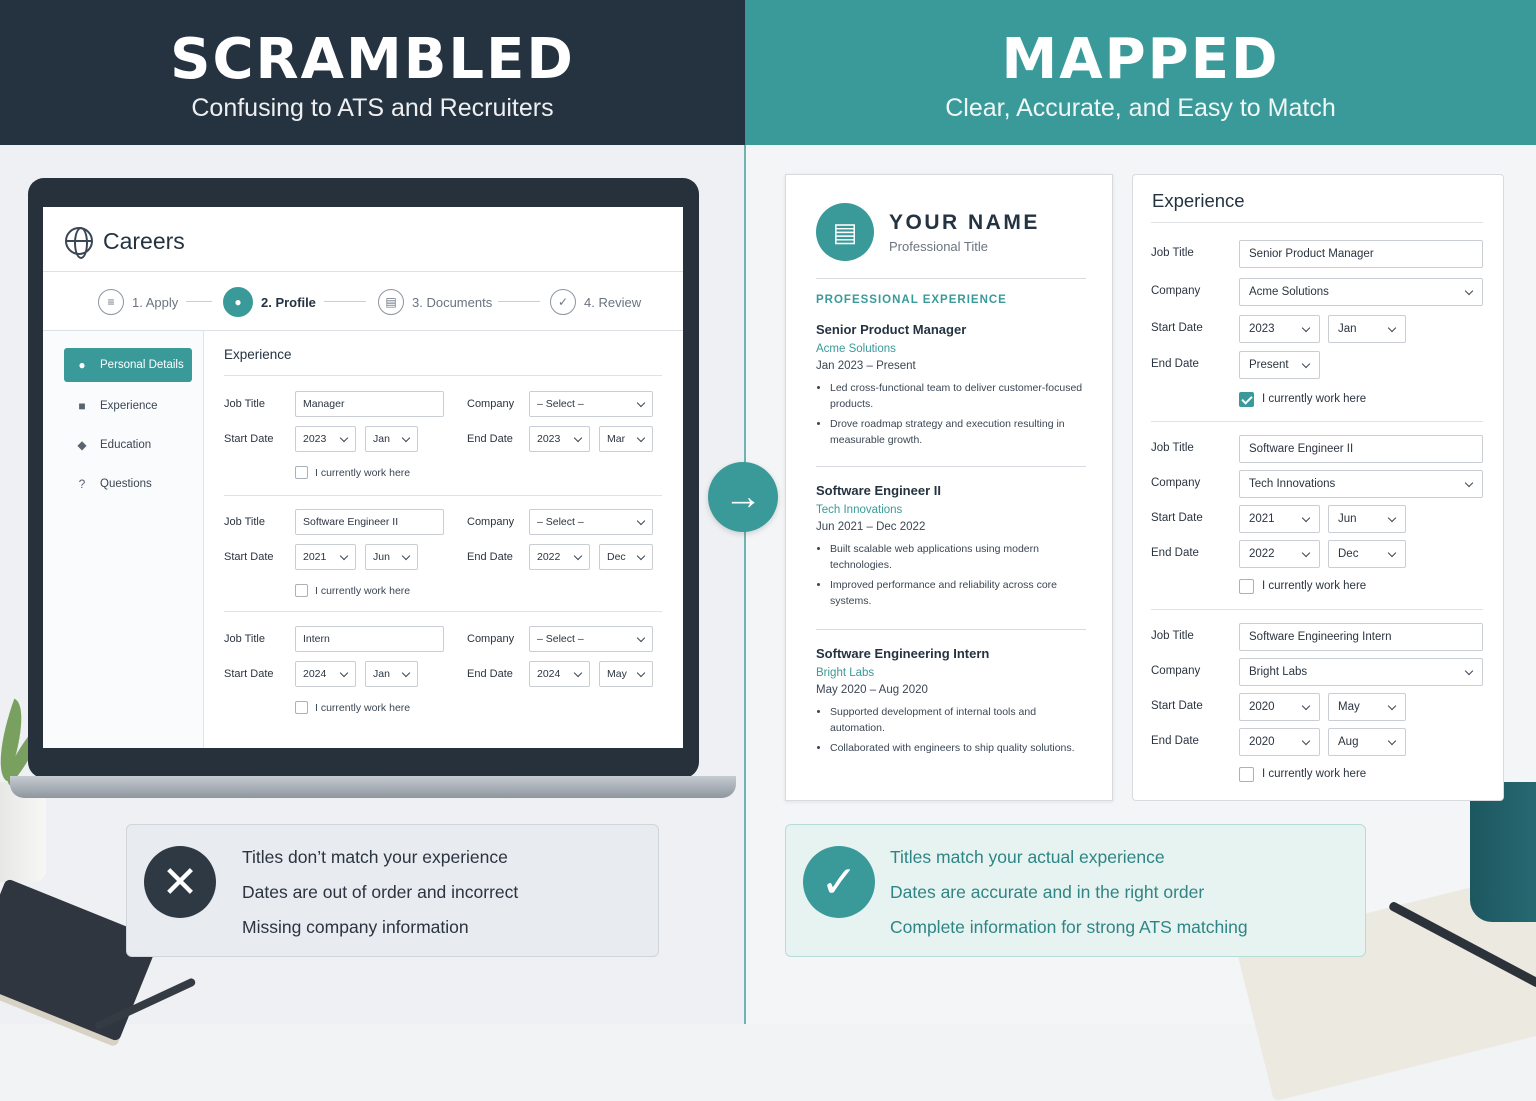 The height and width of the screenshot is (1101, 1536). I want to click on sidebar-item-label: Personal Details, so click(142, 365).